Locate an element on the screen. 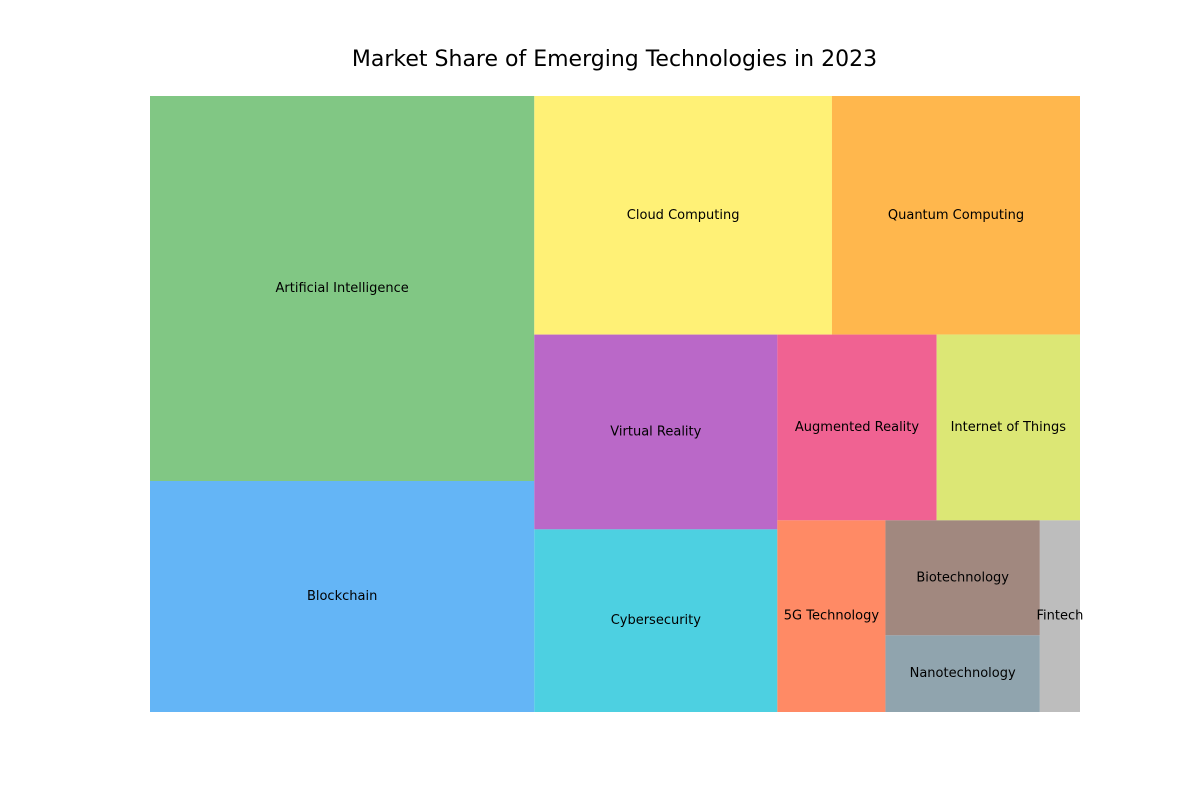  tile-label-cybersecurity: Cybersecurity is located at coordinates (656, 620).